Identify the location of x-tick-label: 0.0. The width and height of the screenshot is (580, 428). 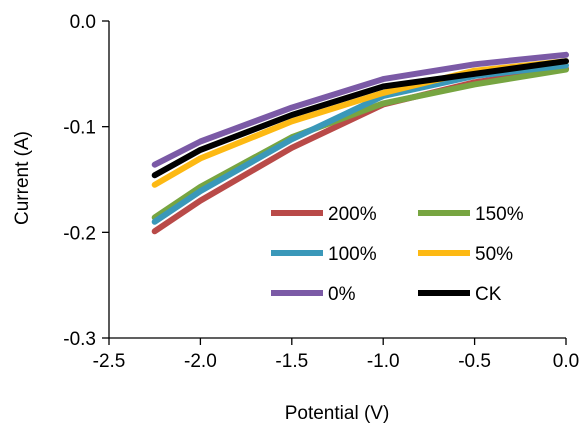
(566, 361).